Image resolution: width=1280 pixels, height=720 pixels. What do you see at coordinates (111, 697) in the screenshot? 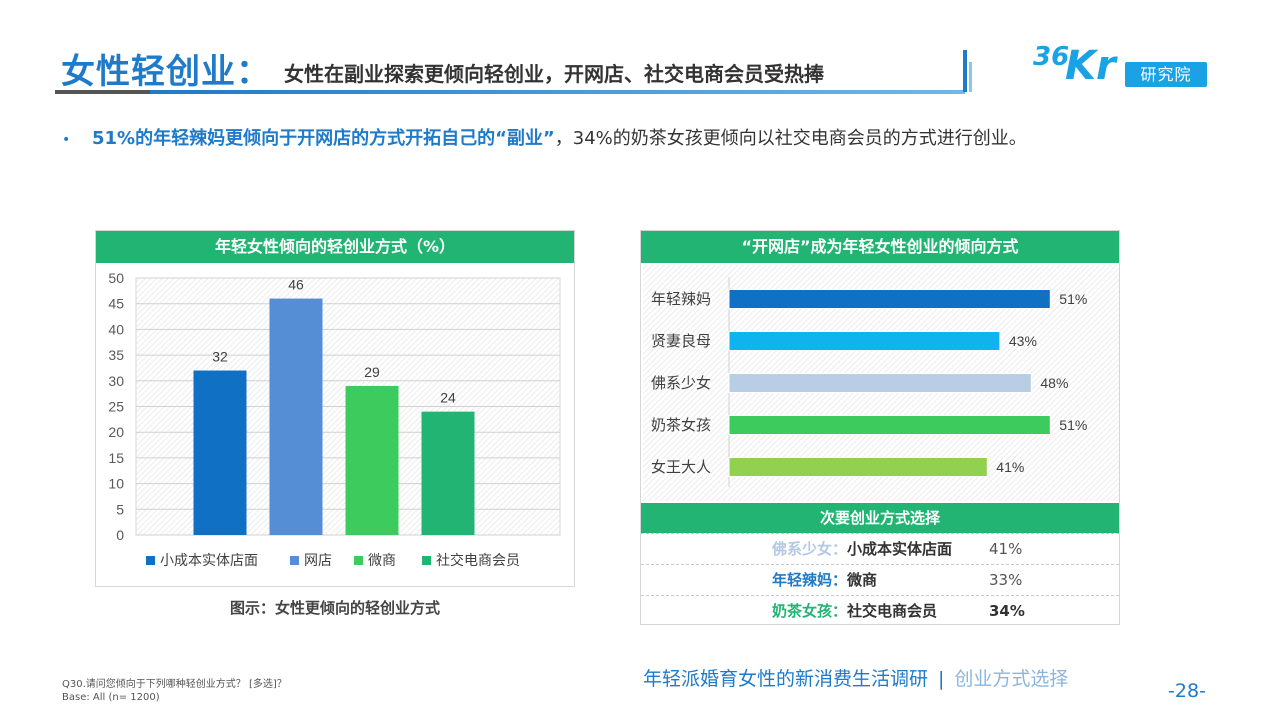
I see `footnote-base: Base: All (n= 1200)` at bounding box center [111, 697].